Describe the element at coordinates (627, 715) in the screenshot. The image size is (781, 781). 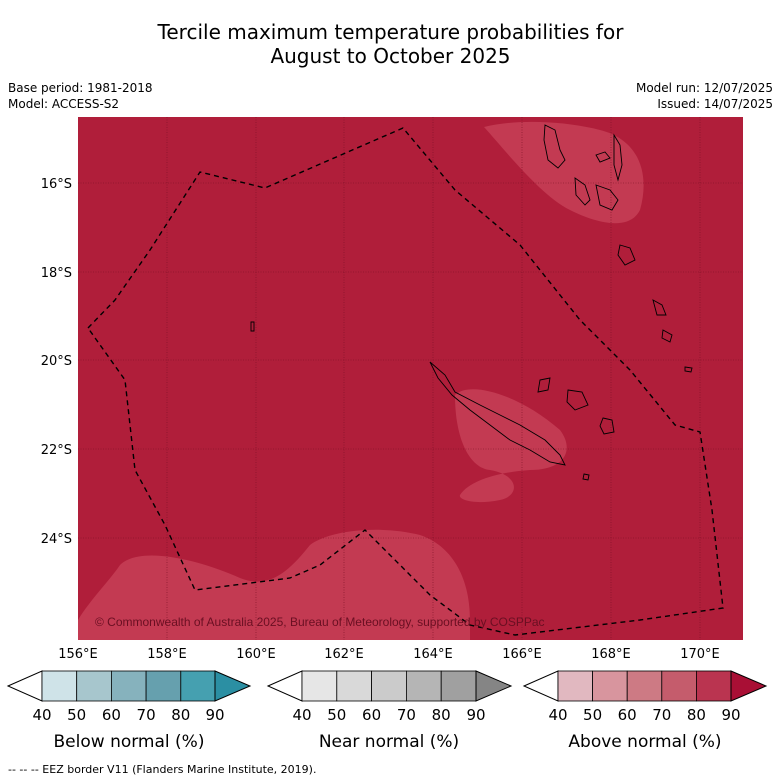
I see `legend-above-tick: 60` at that location.